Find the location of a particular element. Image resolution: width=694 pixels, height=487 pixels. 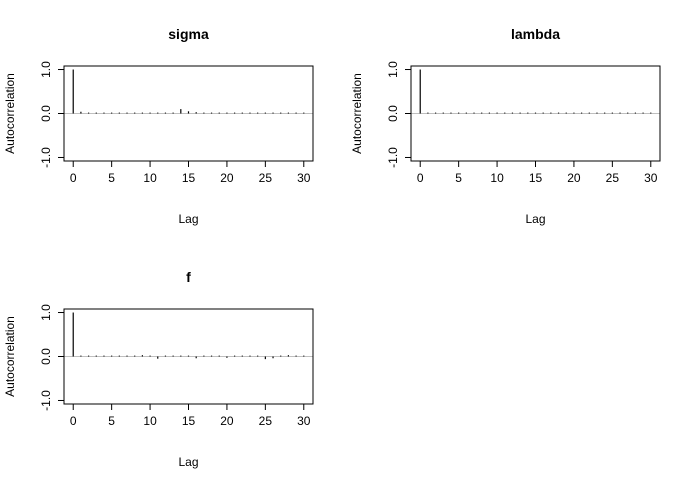

chart-title: f is located at coordinates (188, 277).